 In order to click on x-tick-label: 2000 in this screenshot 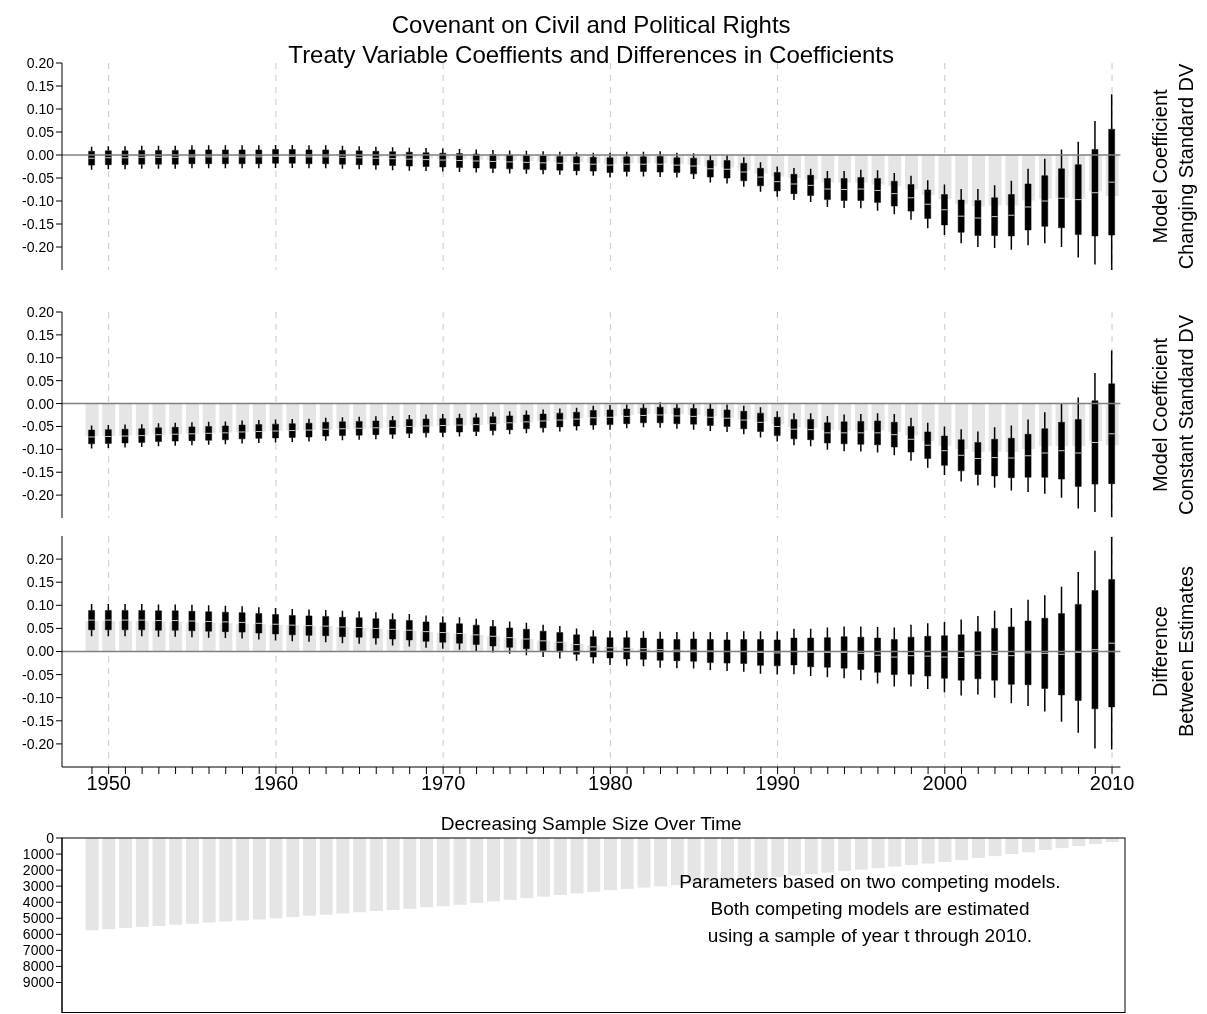, I will do `click(945, 783)`.